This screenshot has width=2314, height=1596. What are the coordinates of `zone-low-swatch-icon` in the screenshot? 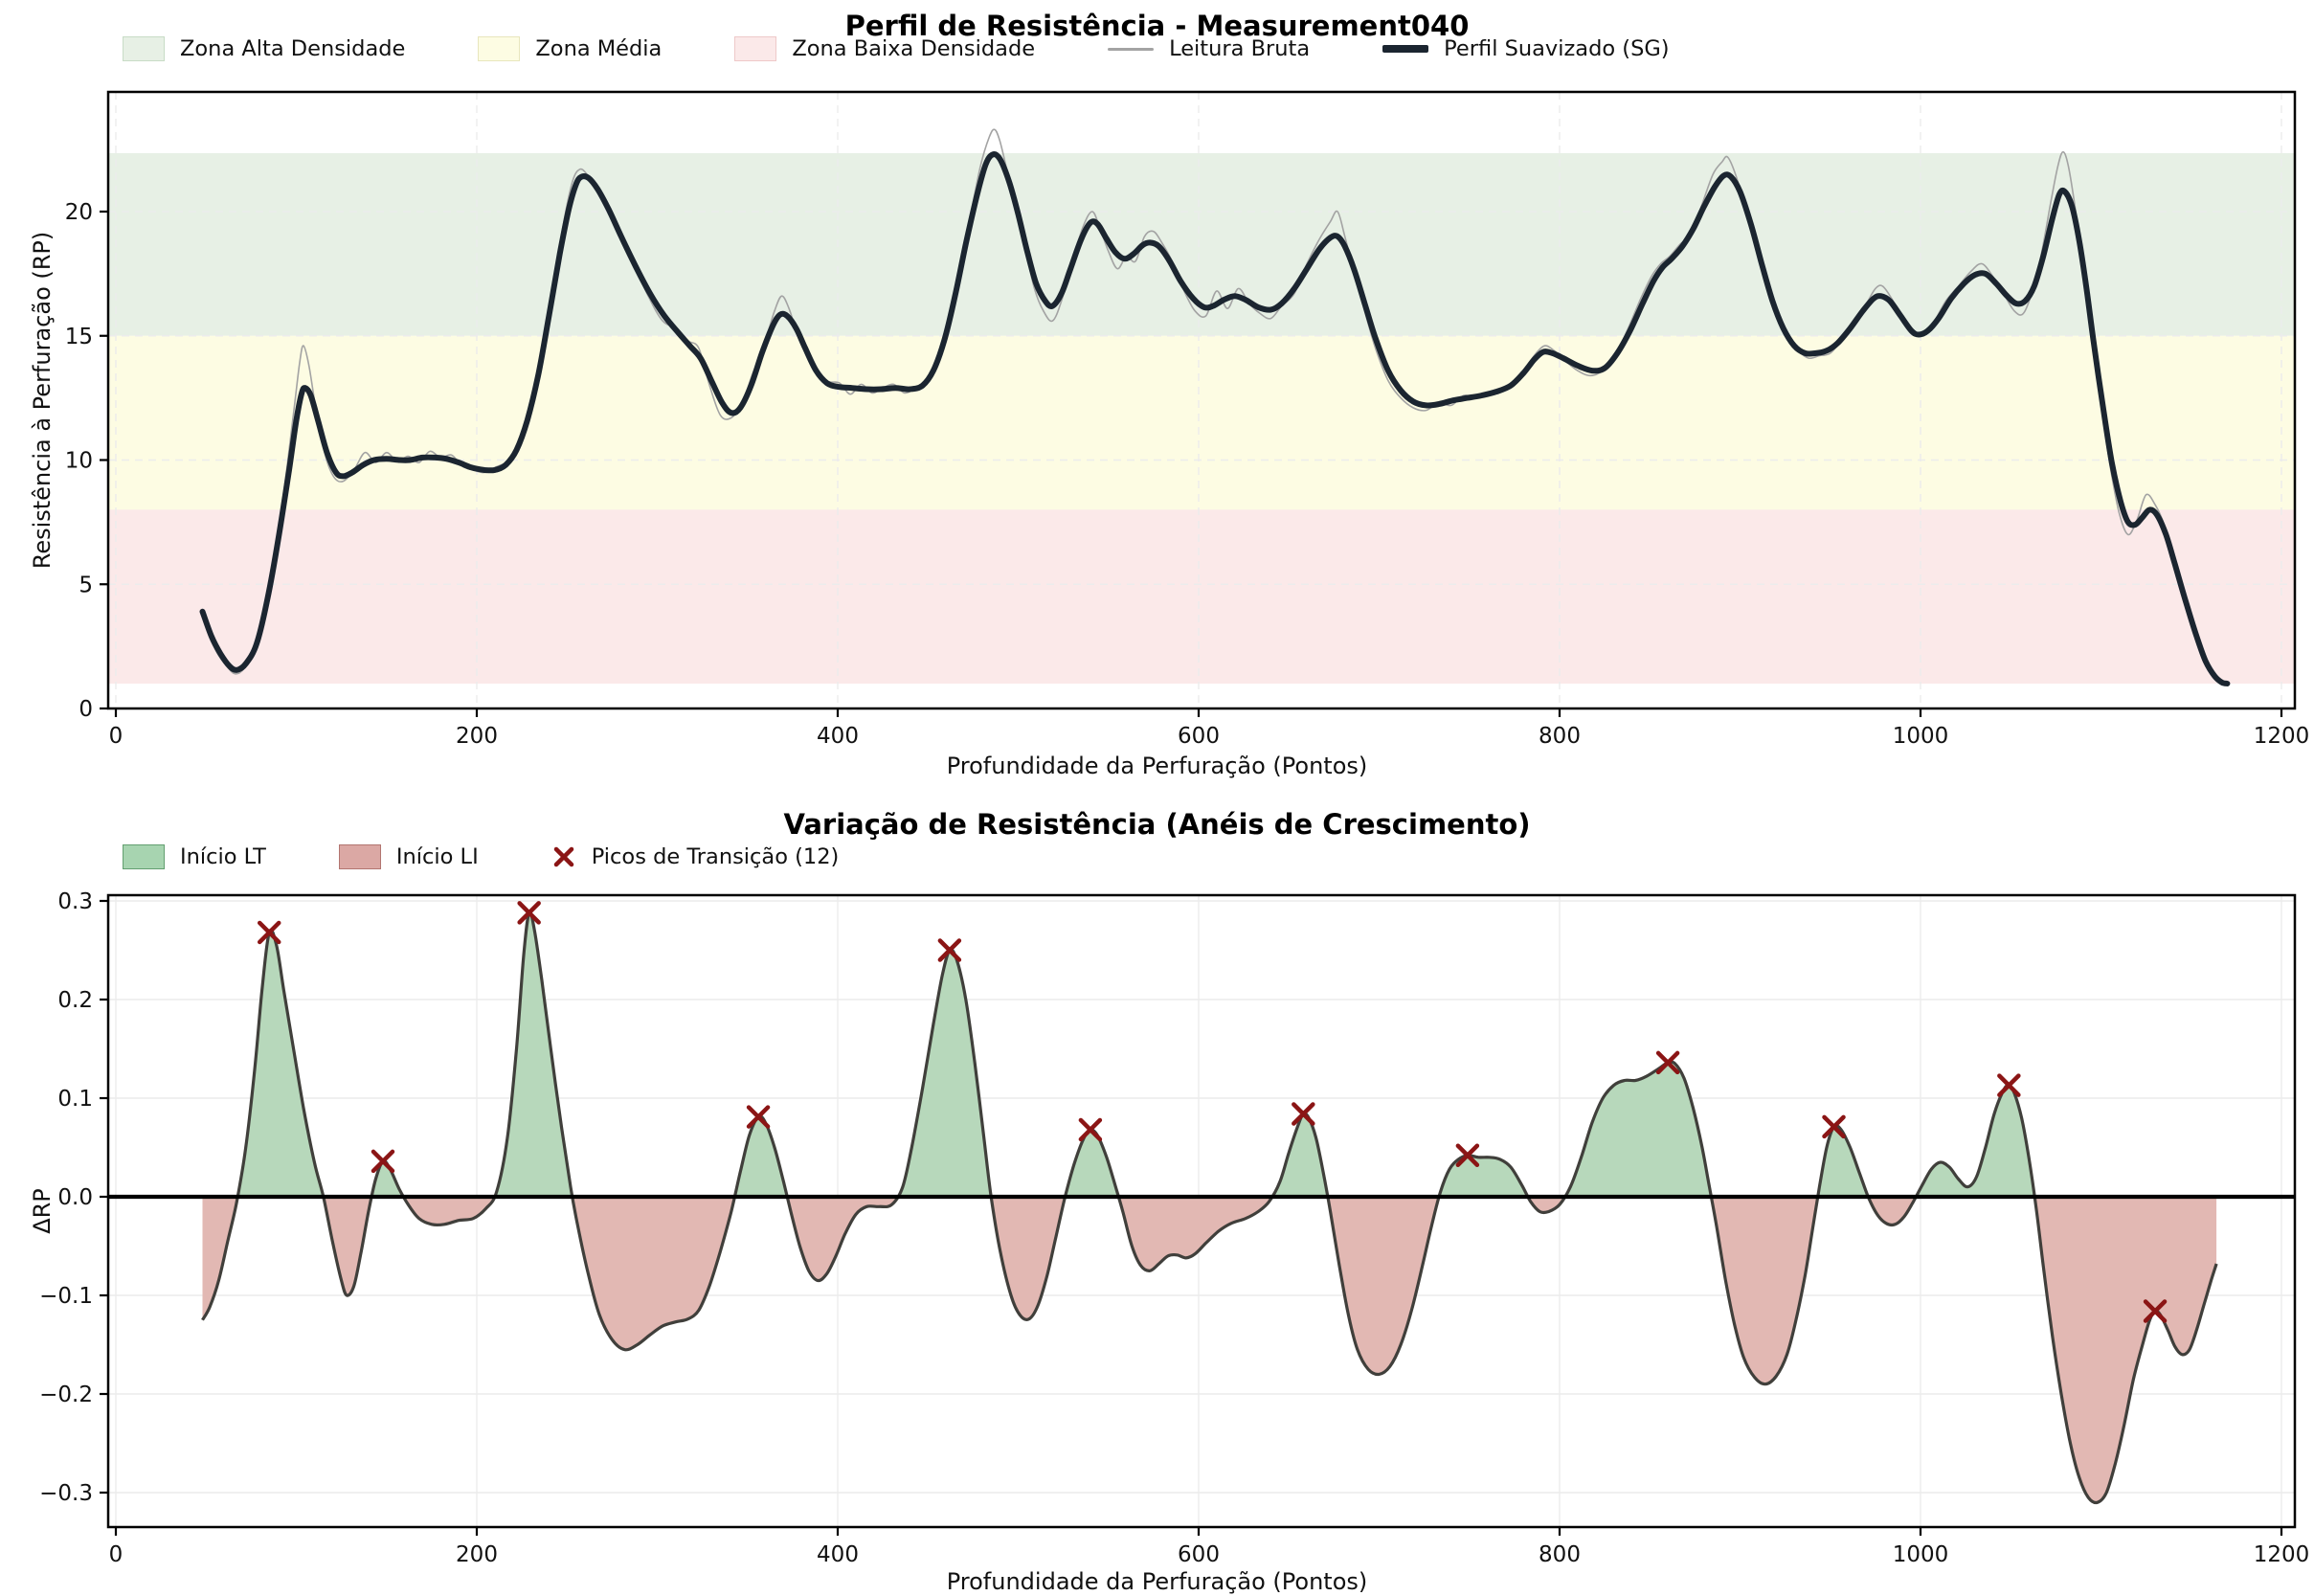 It's located at (755, 48).